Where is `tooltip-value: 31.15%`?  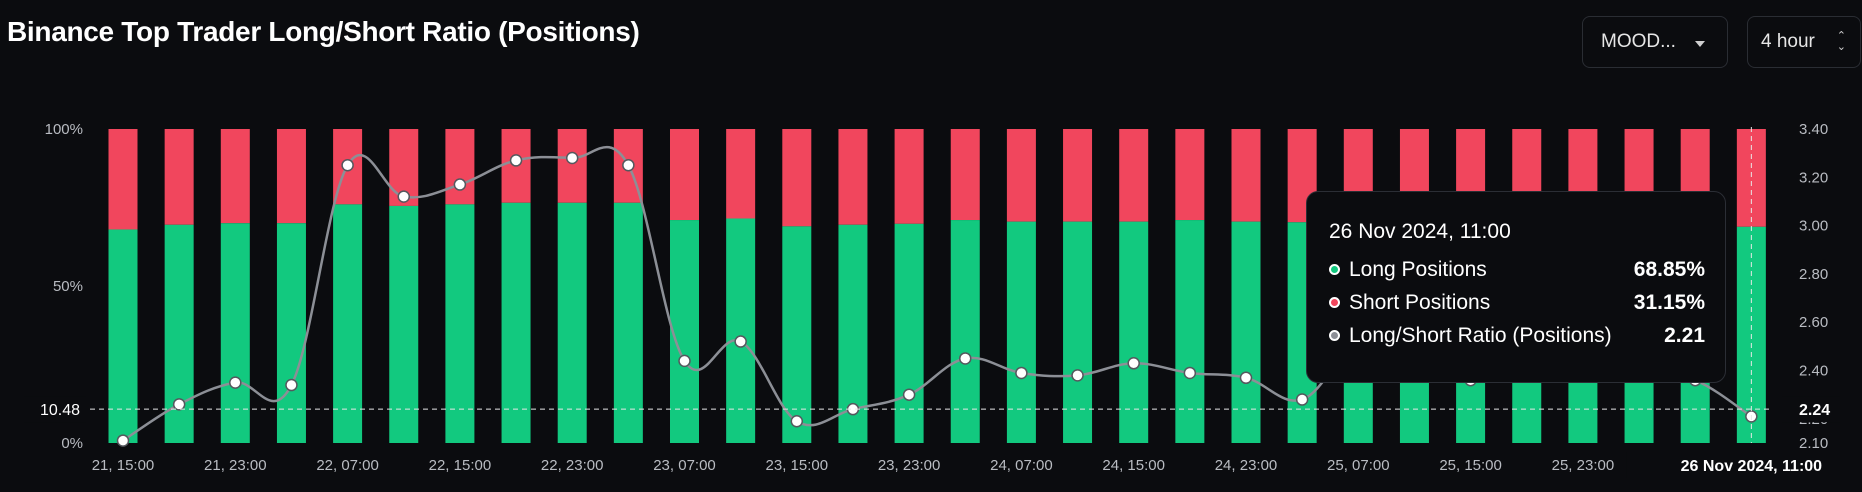
tooltip-value: 31.15% is located at coordinates (1669, 302).